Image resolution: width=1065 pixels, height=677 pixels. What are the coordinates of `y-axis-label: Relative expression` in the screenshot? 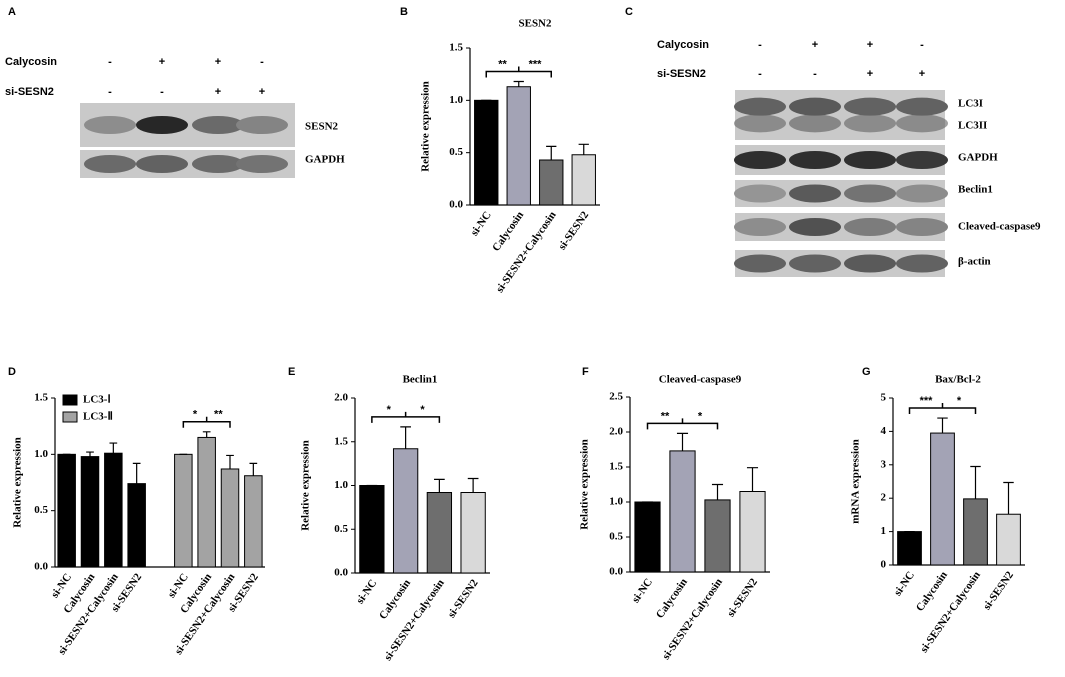 It's located at (306, 485).